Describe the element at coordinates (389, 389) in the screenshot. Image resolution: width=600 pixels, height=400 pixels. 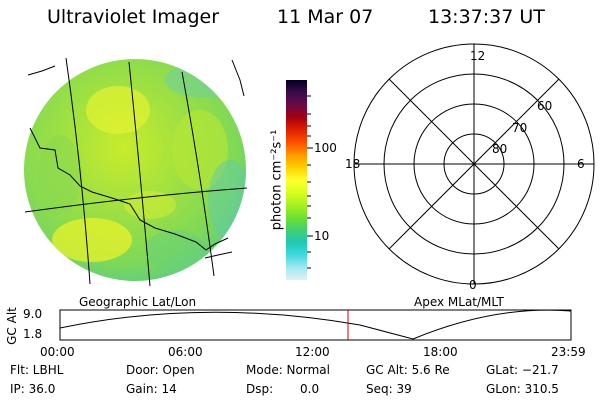
I see `seq-info: Seq: 39` at that location.